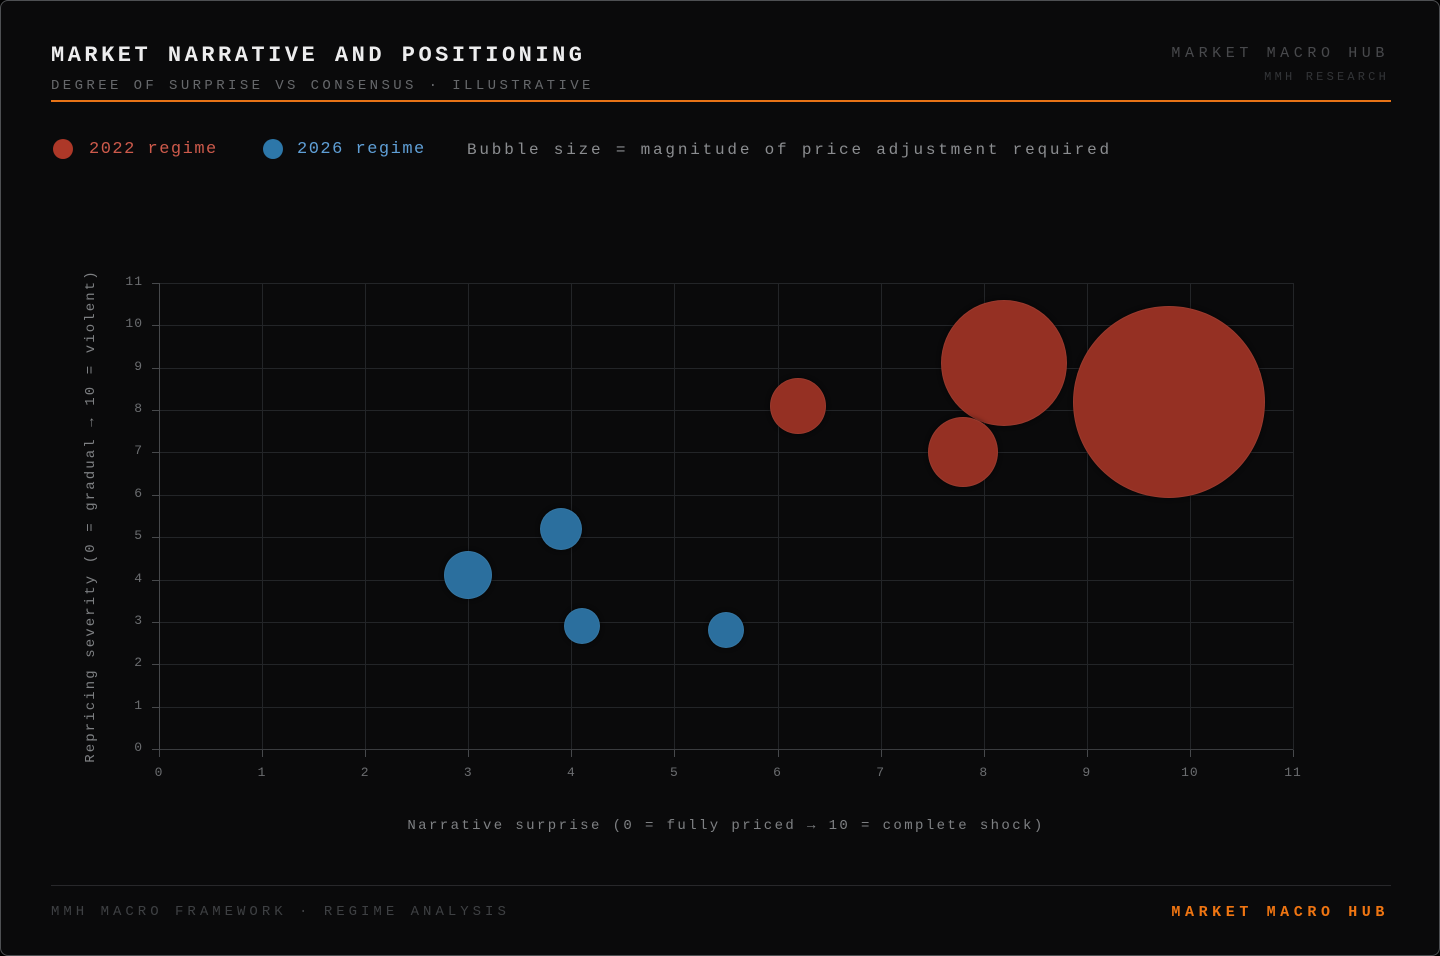  I want to click on legend-dot-2026-icon, so click(273, 149).